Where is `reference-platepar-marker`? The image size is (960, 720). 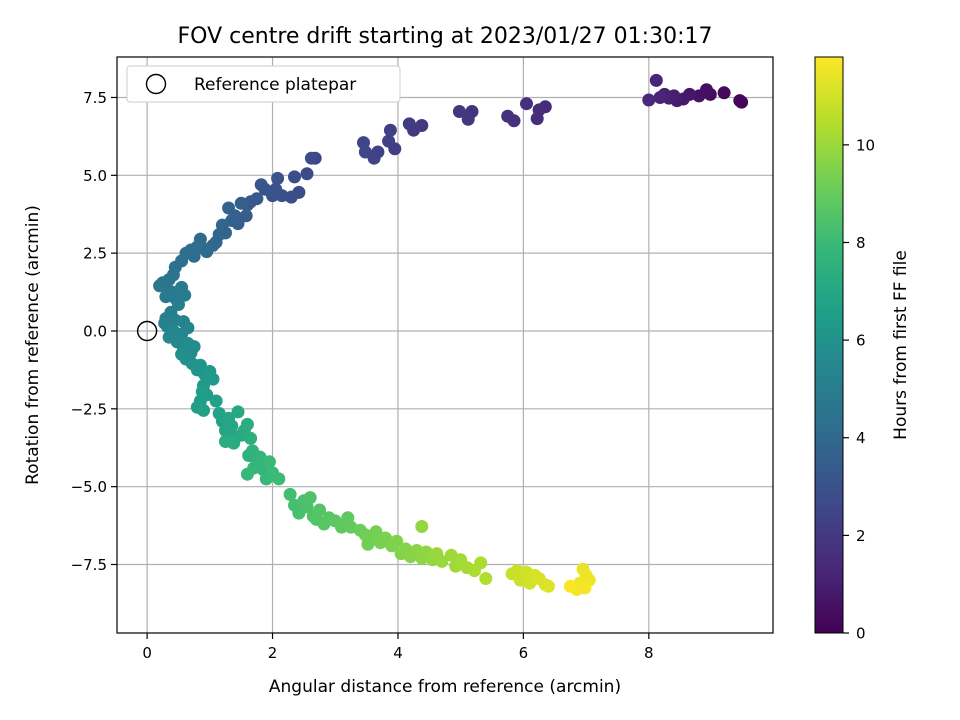 reference-platepar-marker is located at coordinates (147, 331).